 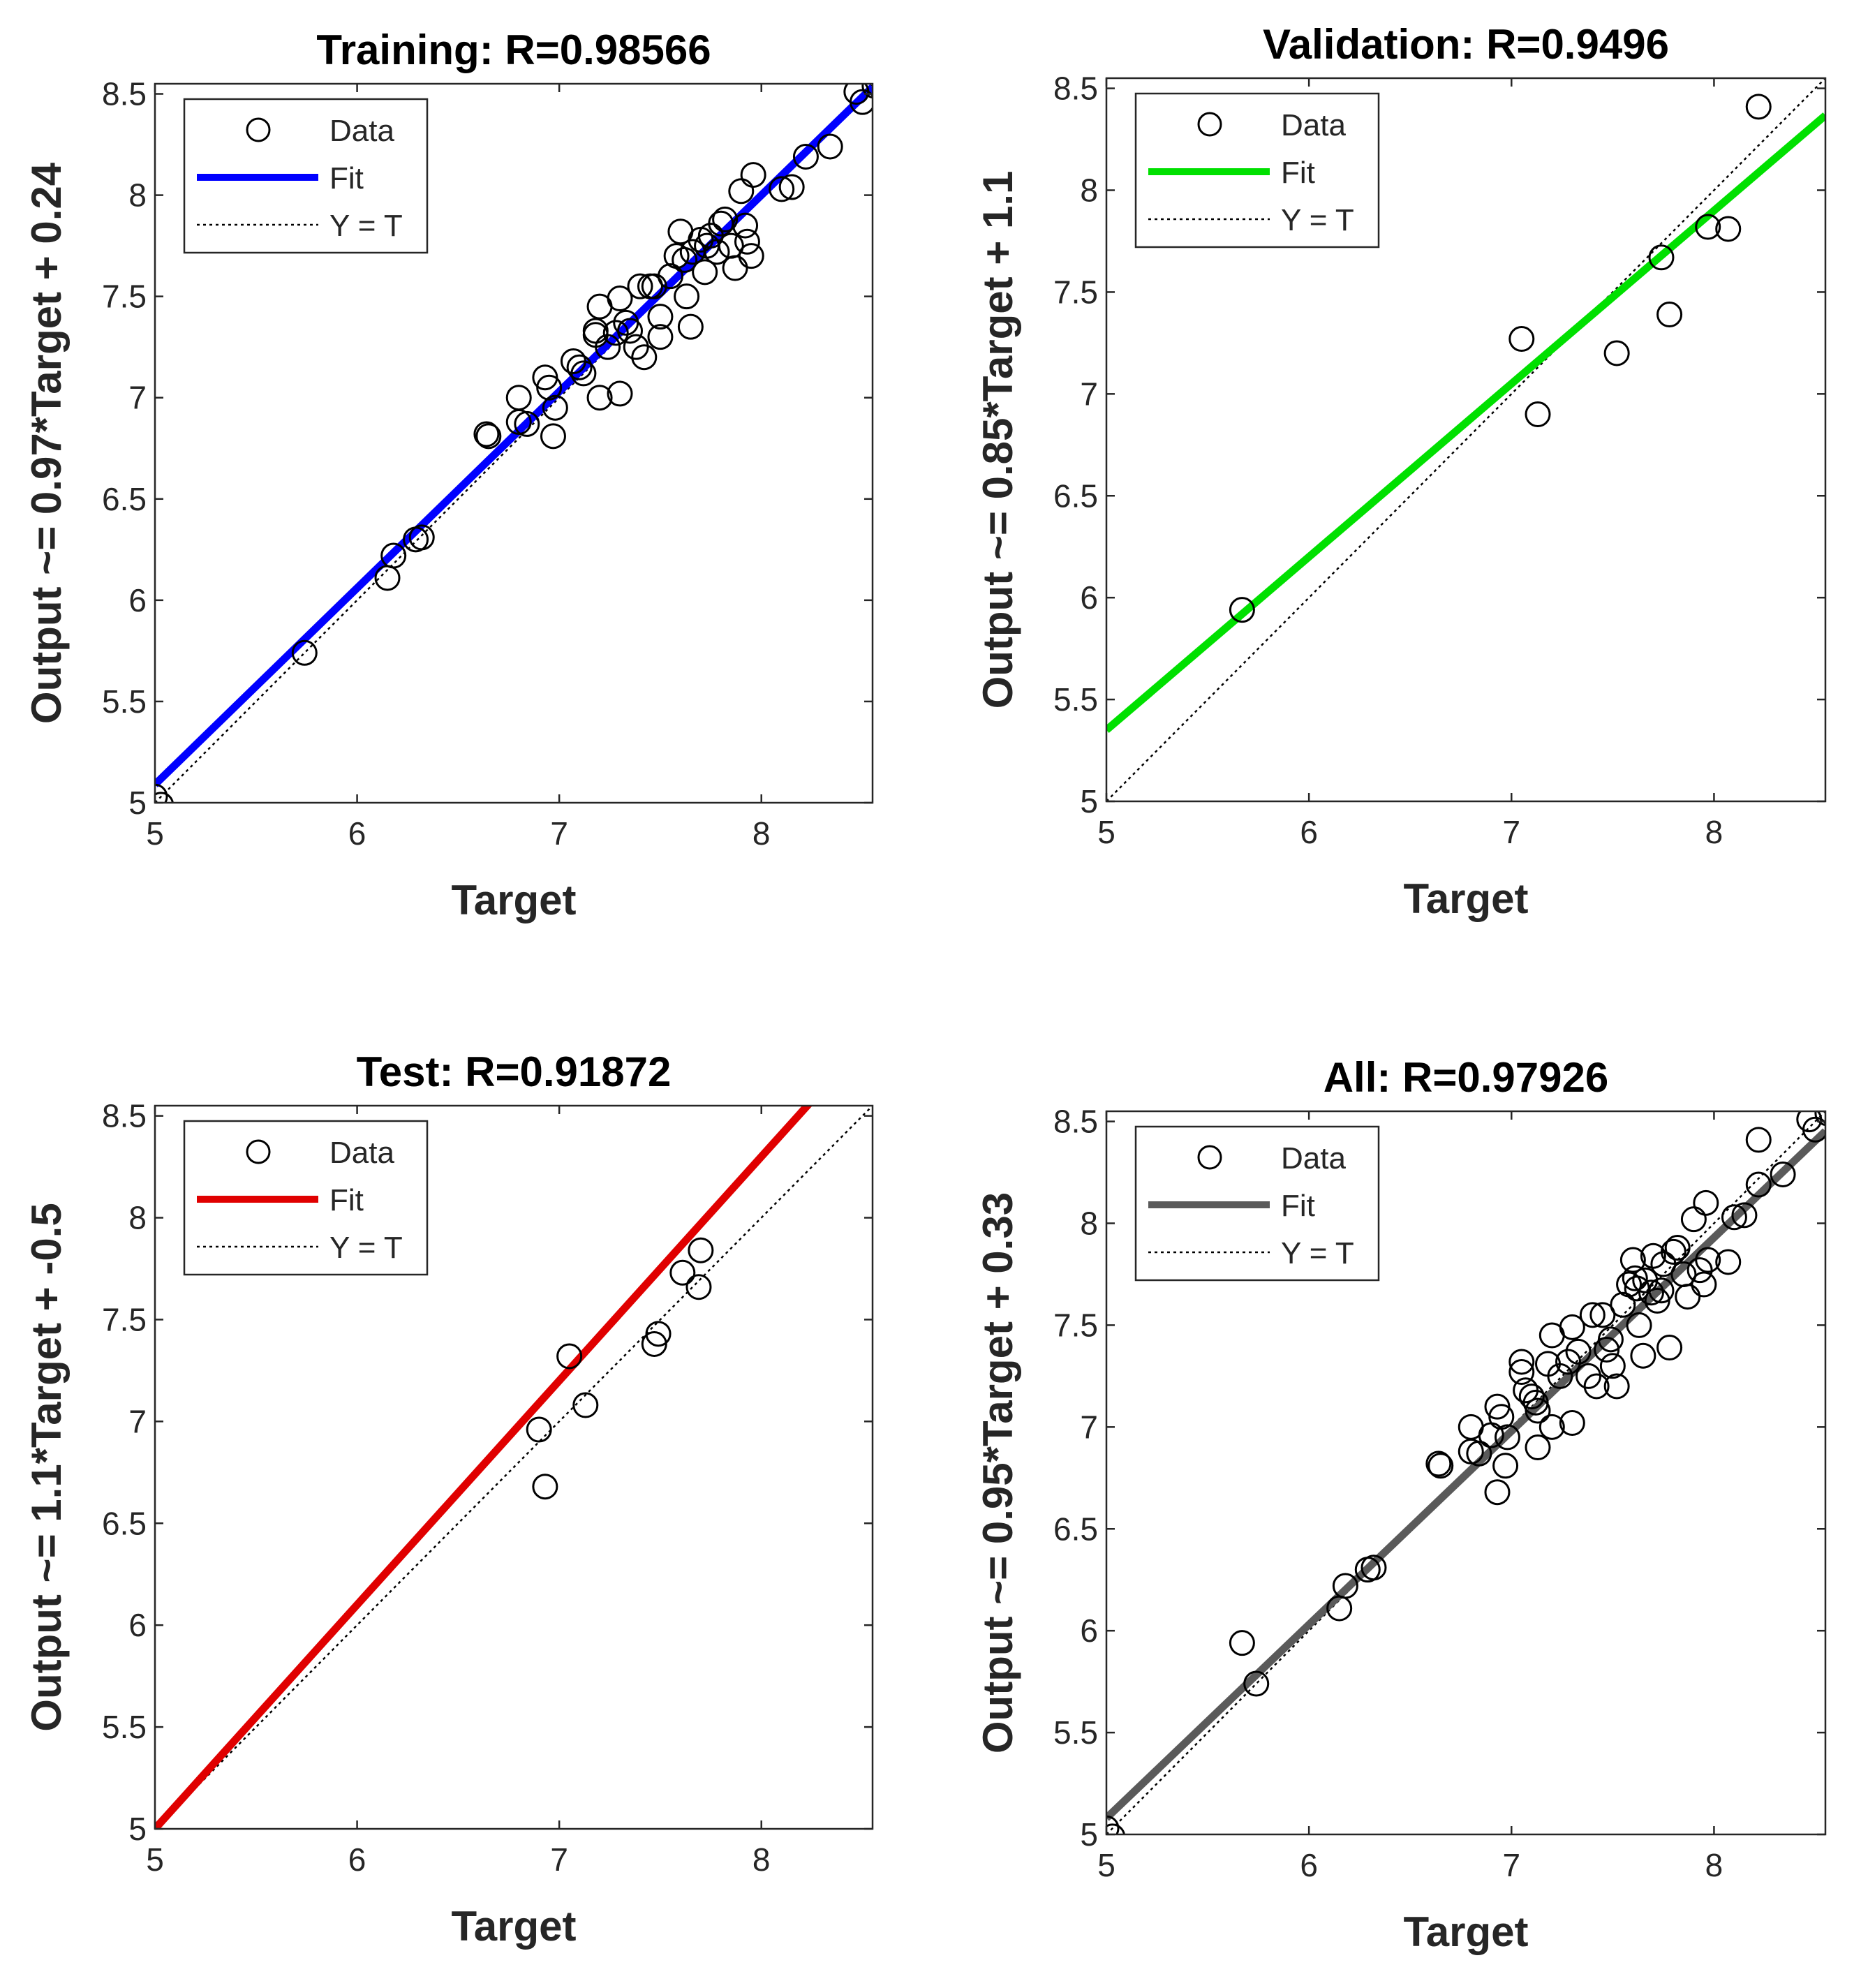 I want to click on all-xtick-label: 7, so click(x=1511, y=1865).